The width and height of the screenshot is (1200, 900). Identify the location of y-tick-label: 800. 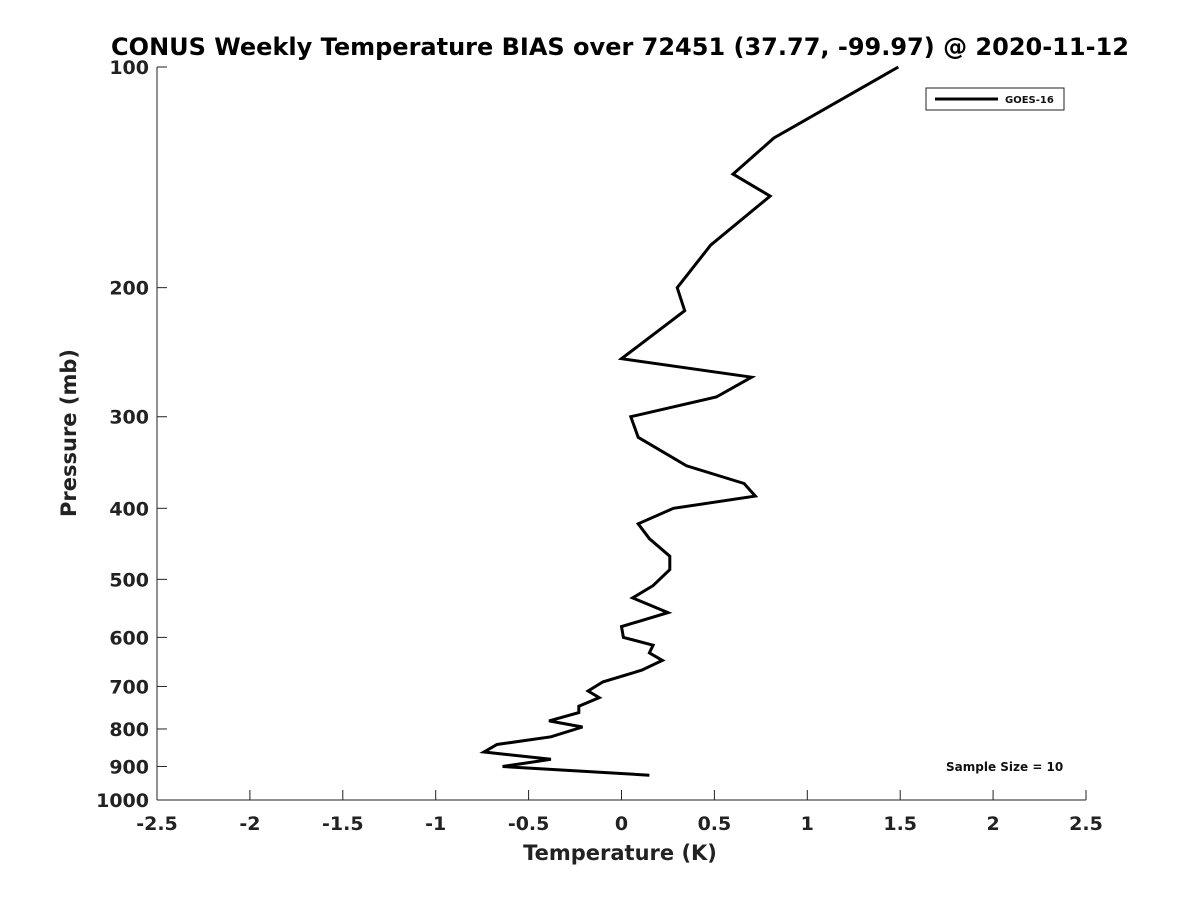
(129, 730).